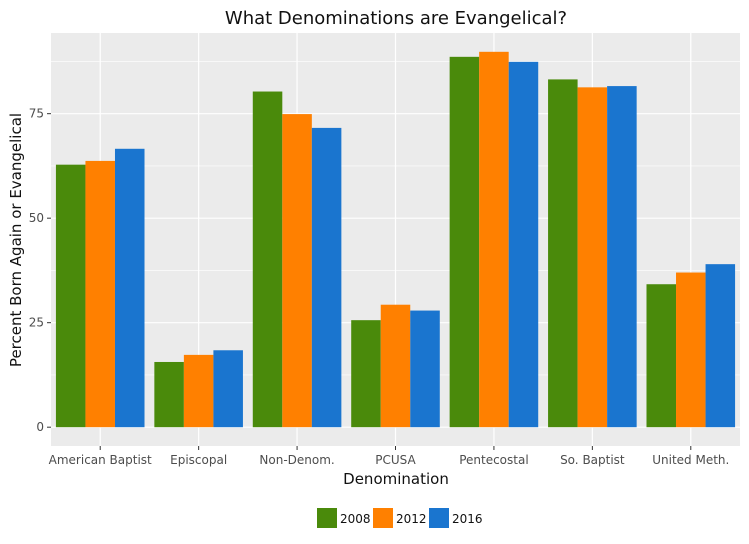 This screenshot has height=544, width=749. What do you see at coordinates (383, 518) in the screenshot?
I see `legend-key-2012` at bounding box center [383, 518].